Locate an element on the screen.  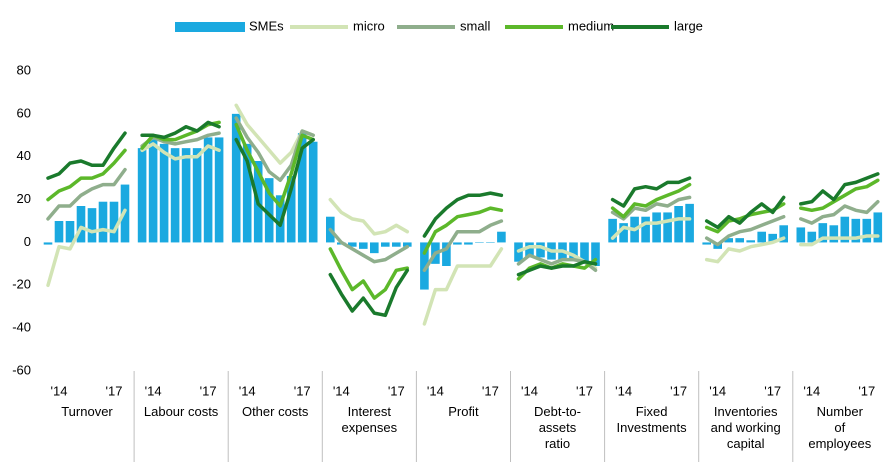
y-tick-label: 80 is located at coordinates (24, 69).